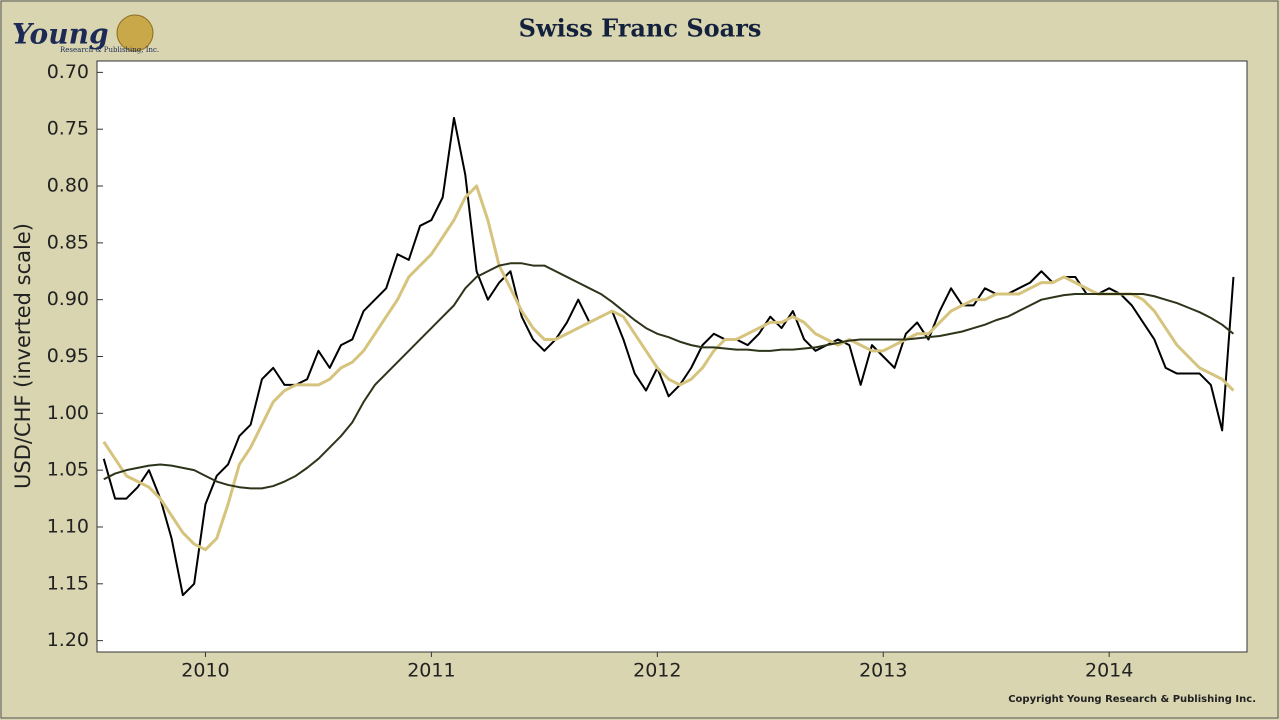 This screenshot has width=1280, height=720. I want to click on chart-title: Swiss Franc Soars, so click(640, 28).